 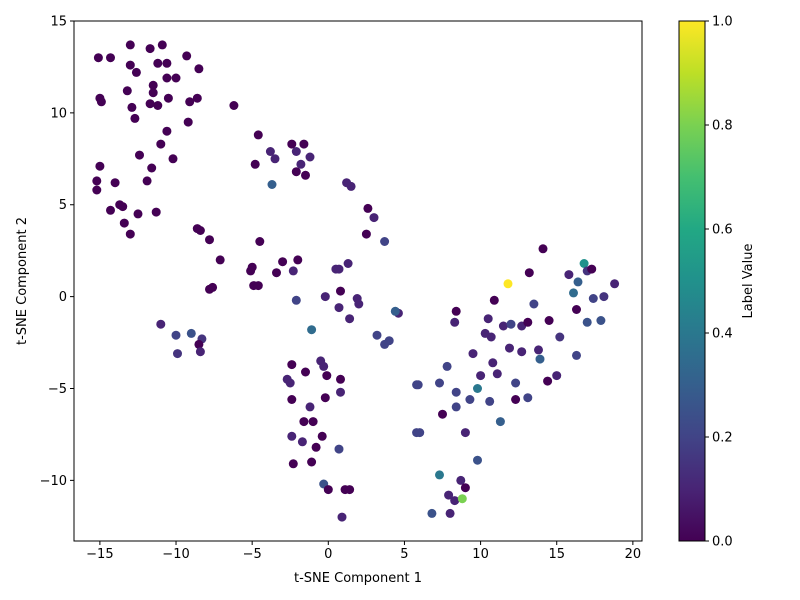 I want to click on x-tick-label: 15, so click(x=556, y=554).